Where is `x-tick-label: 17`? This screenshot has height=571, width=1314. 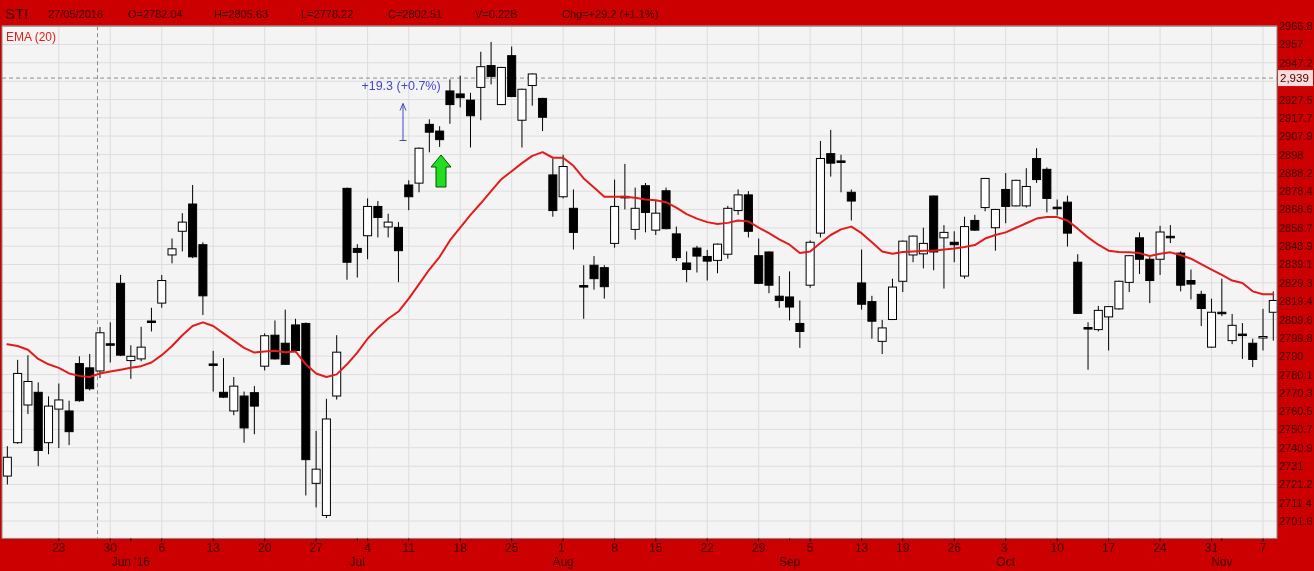 x-tick-label: 17 is located at coordinates (1108, 548).